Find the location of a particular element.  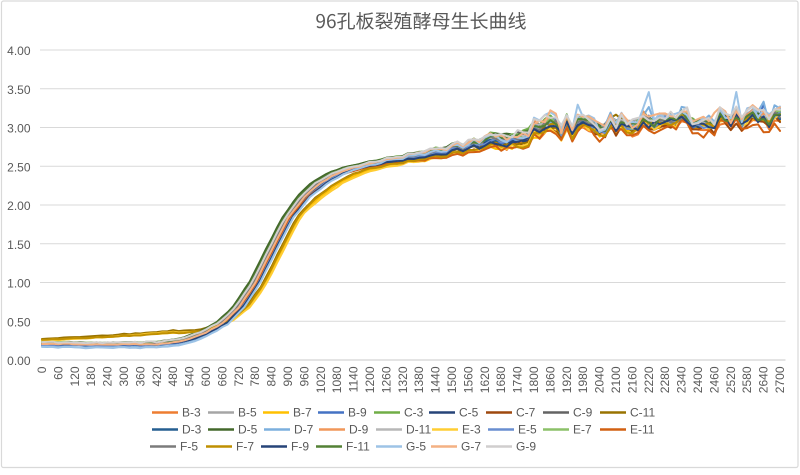

svg-text: 780 is located at coordinates (255, 376).